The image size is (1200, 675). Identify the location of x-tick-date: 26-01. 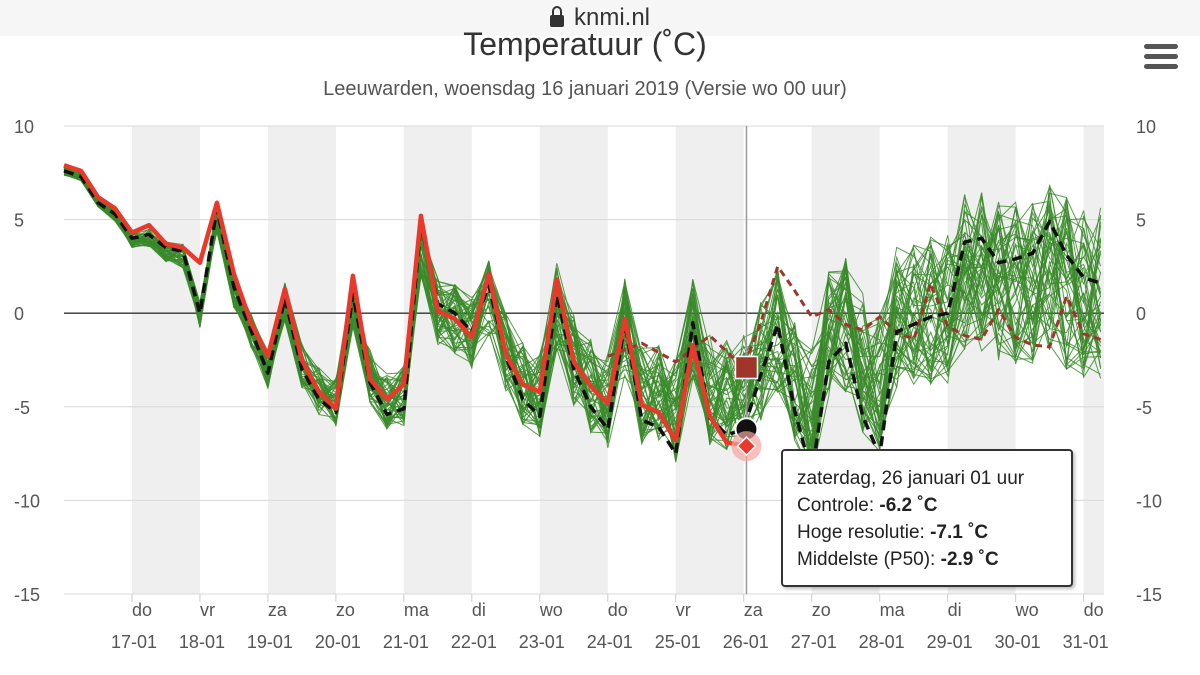
(746, 642).